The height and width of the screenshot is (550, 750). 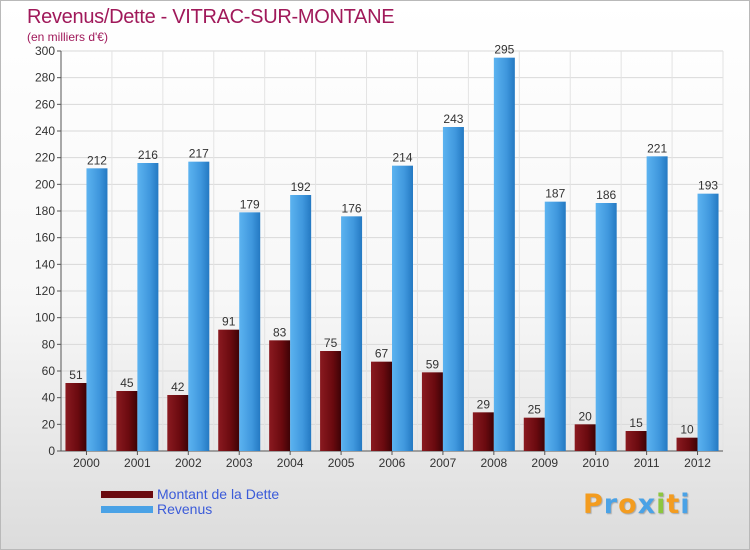 I want to click on legend-label-revenus: Revenus, so click(x=185, y=509).